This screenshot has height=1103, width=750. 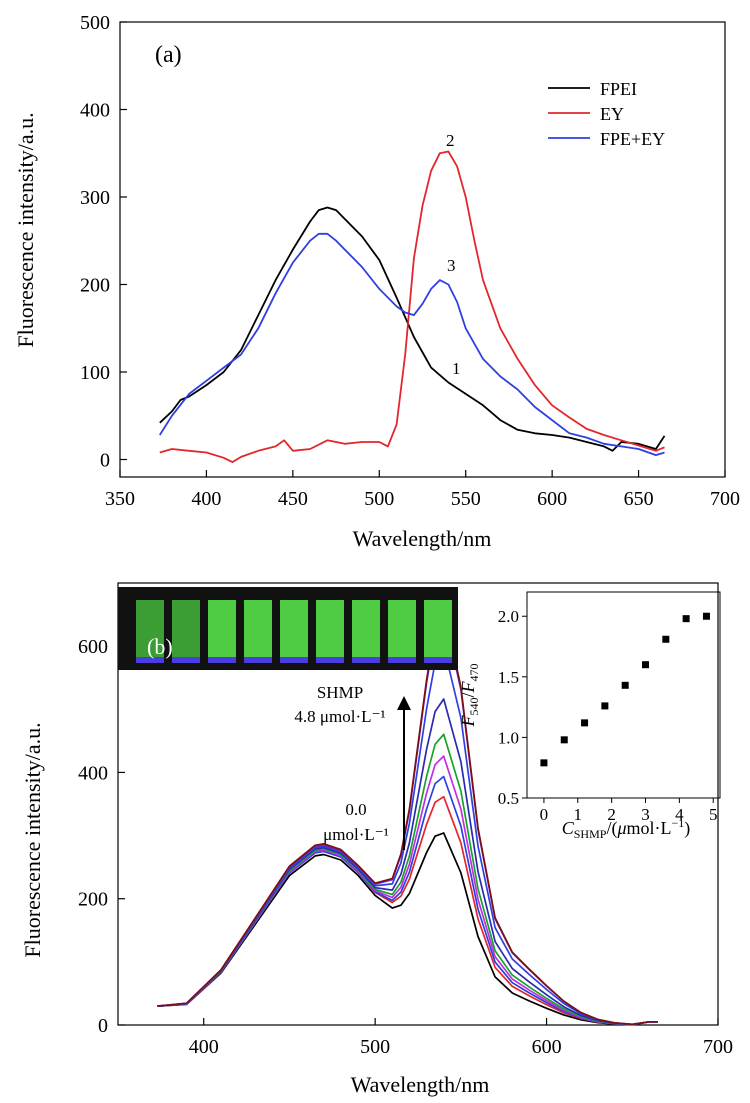 I want to click on panel-a-legend: FPEI EY FPE+EY, so click(x=606, y=114).